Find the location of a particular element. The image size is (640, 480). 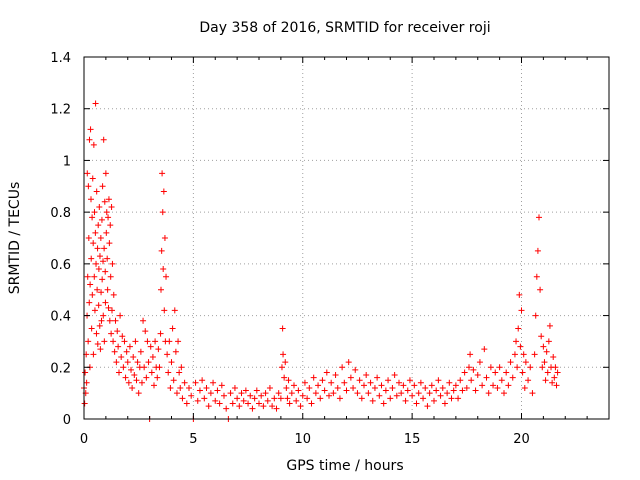

y-tick-label: 1 is located at coordinates (67, 161).